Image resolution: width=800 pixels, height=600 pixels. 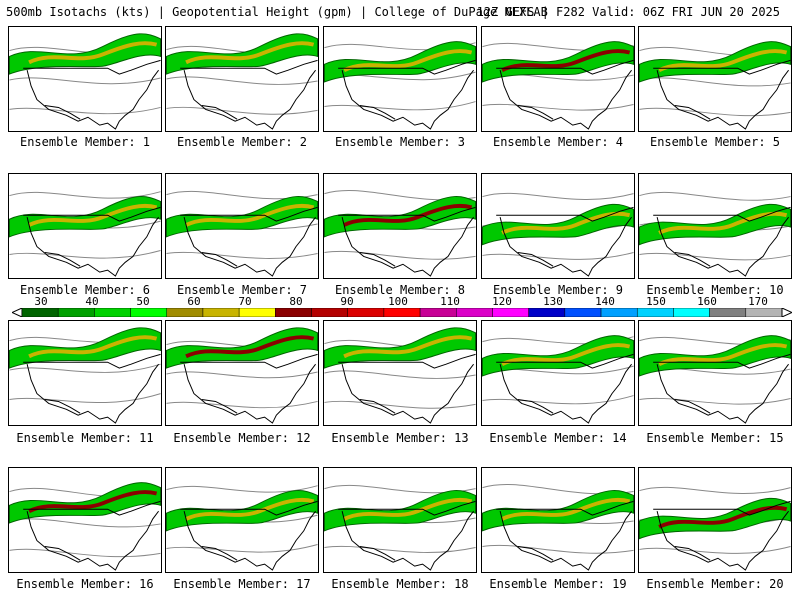 I want to click on colorbar-tick-label: 90, so click(x=347, y=301).